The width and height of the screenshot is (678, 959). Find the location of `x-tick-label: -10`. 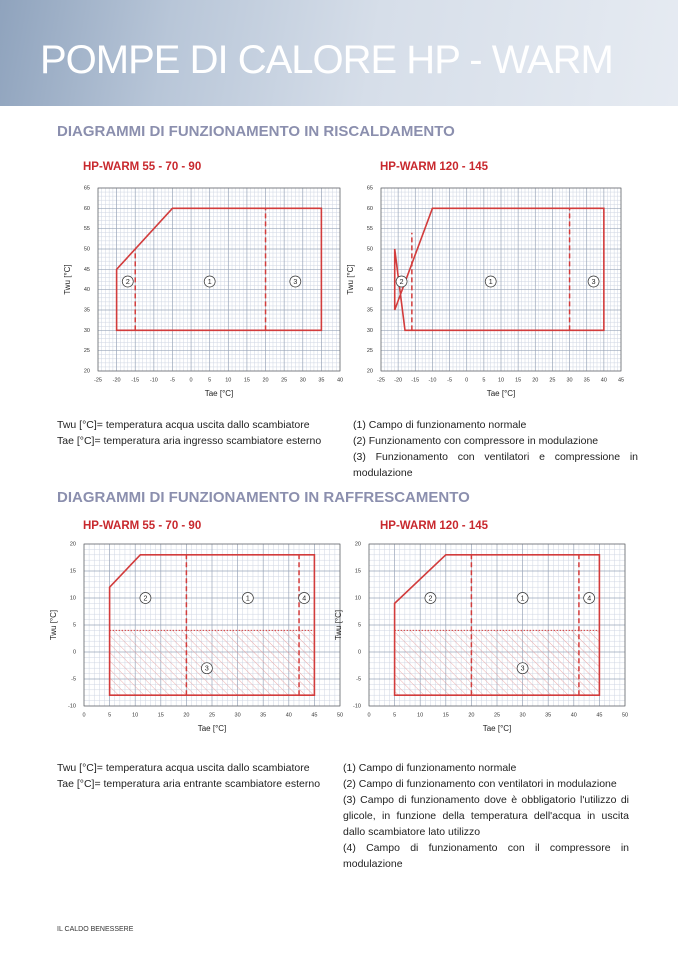

x-tick-label: -10 is located at coordinates (154, 380).